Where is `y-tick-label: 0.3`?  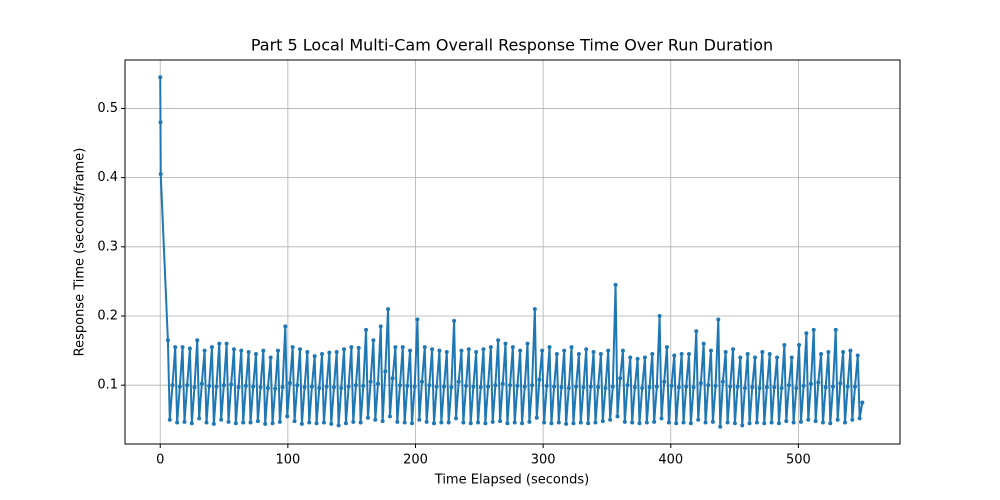
y-tick-label: 0.3 is located at coordinates (107, 246).